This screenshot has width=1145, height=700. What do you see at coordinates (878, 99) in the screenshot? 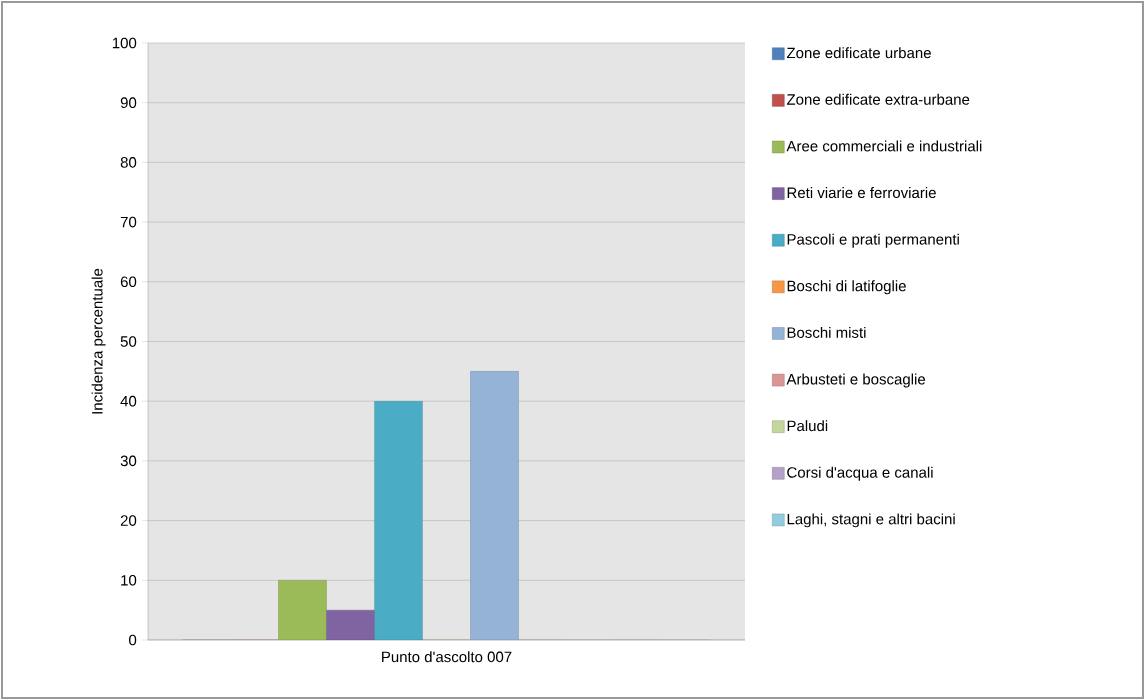
I see `legend-label: Zone edificate extra-urbane` at bounding box center [878, 99].